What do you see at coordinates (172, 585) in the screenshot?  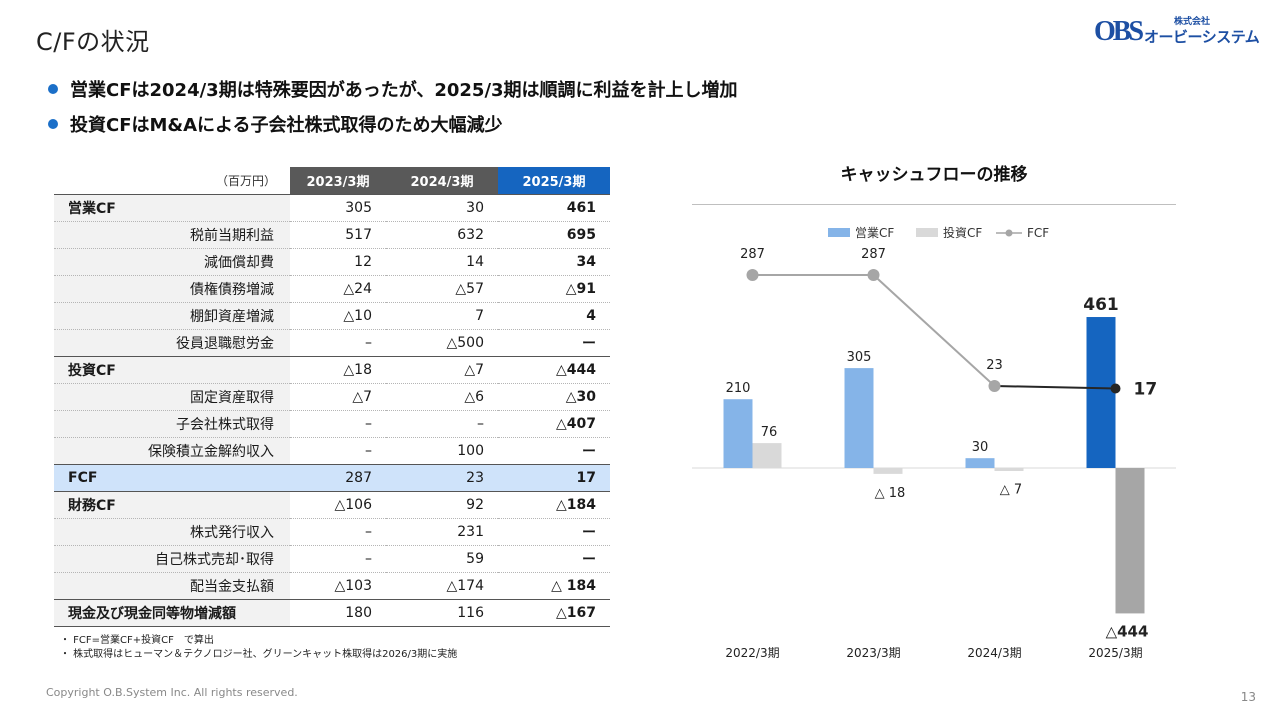 I see `row-label: 配当金支払額` at bounding box center [172, 585].